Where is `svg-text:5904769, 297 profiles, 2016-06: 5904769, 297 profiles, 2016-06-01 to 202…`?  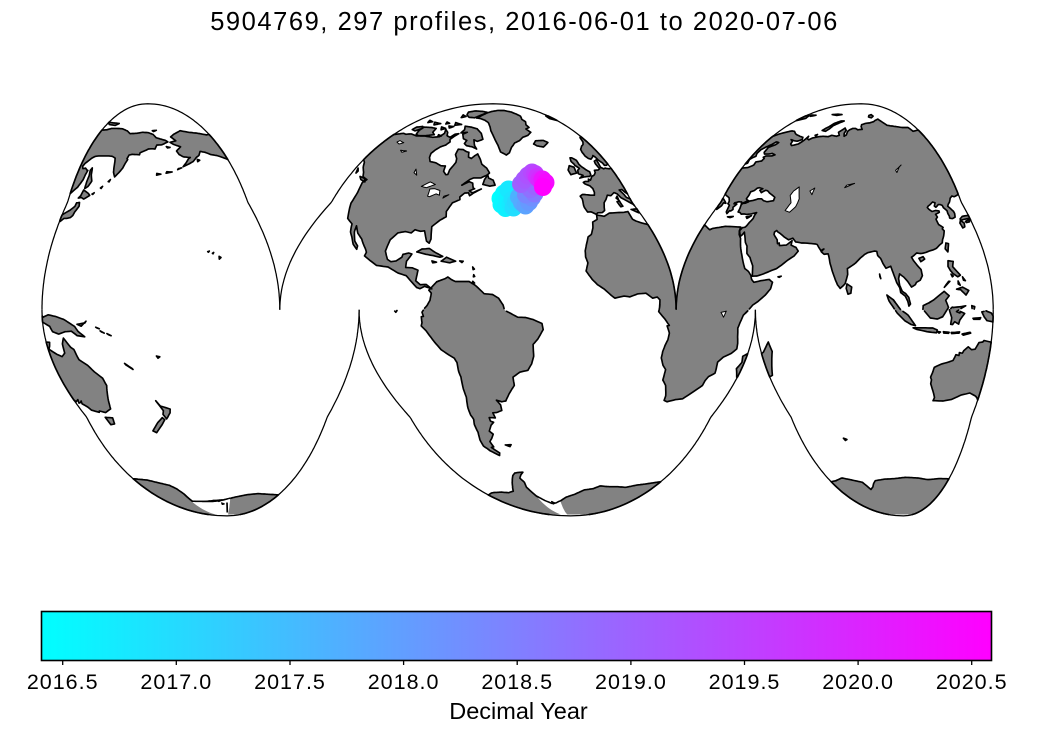
svg-text:5904769, 297 profiles, 2016-06: 5904769, 297 profiles, 2016-06-01 to 202… is located at coordinates (524, 22).